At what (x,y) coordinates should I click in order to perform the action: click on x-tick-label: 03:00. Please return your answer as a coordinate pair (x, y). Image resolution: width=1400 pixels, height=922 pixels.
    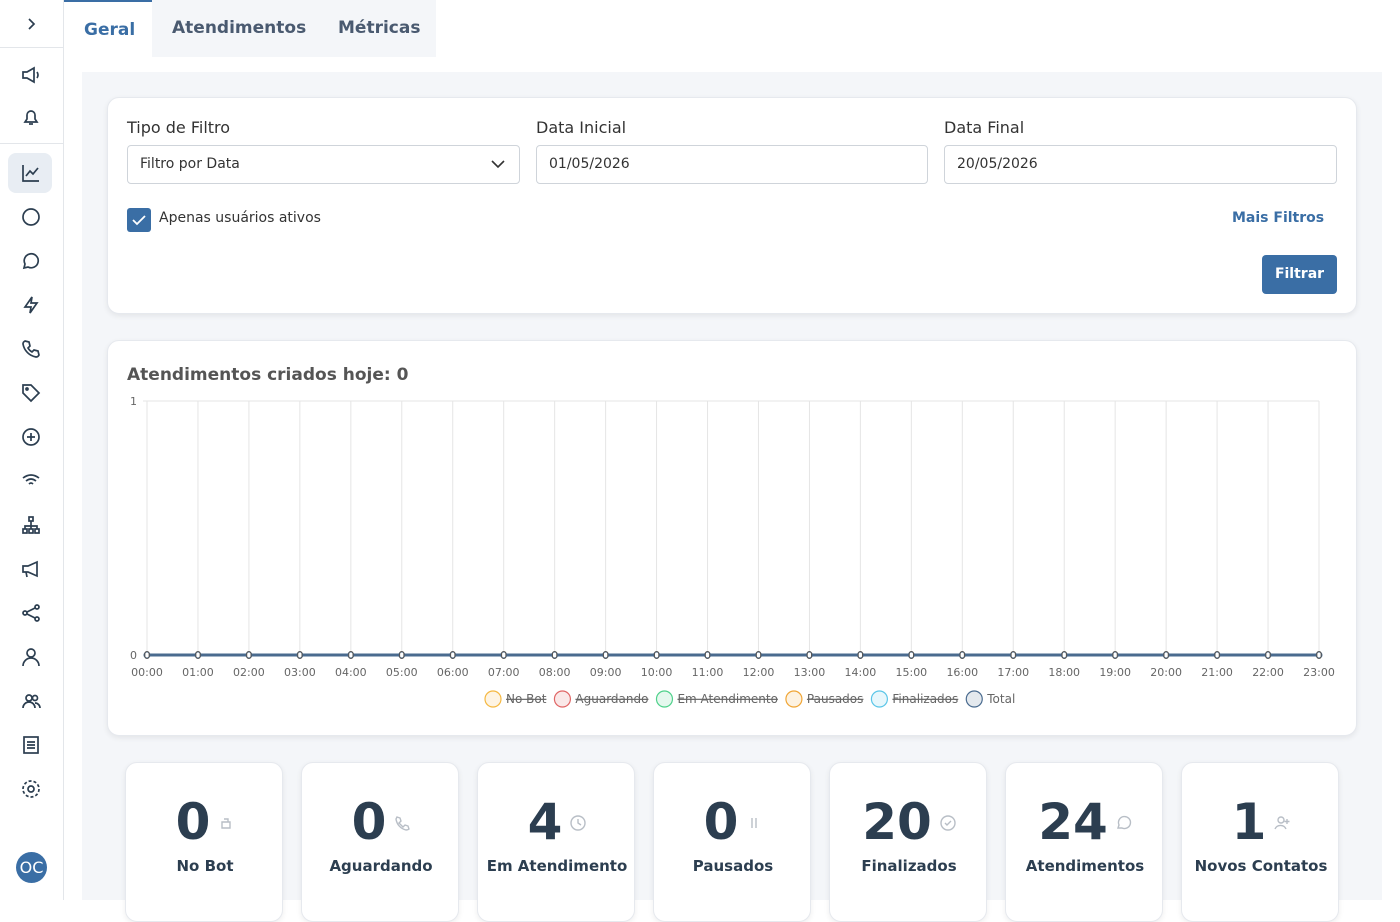
    Looking at the image, I should click on (300, 672).